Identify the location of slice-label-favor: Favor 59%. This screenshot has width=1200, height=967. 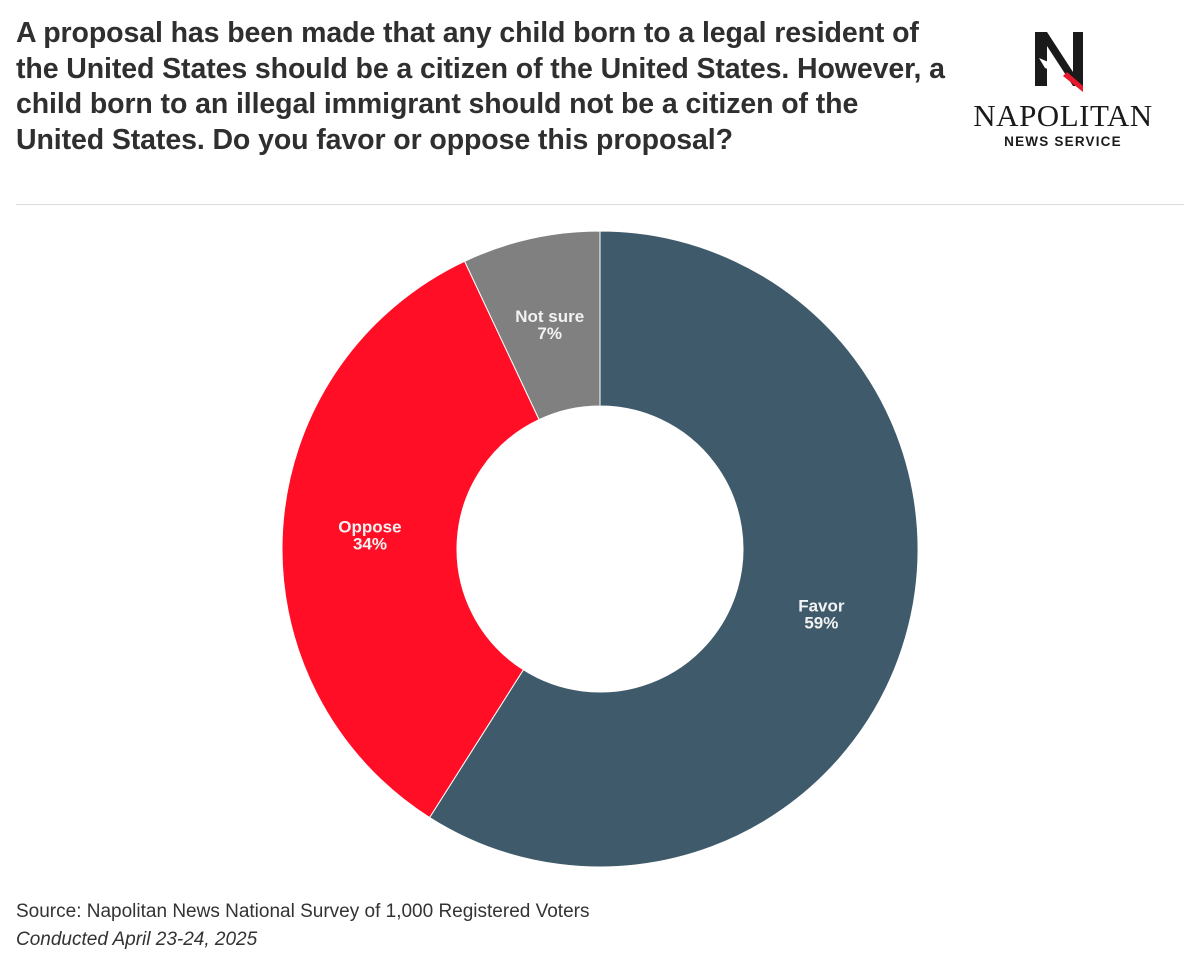
(821, 614).